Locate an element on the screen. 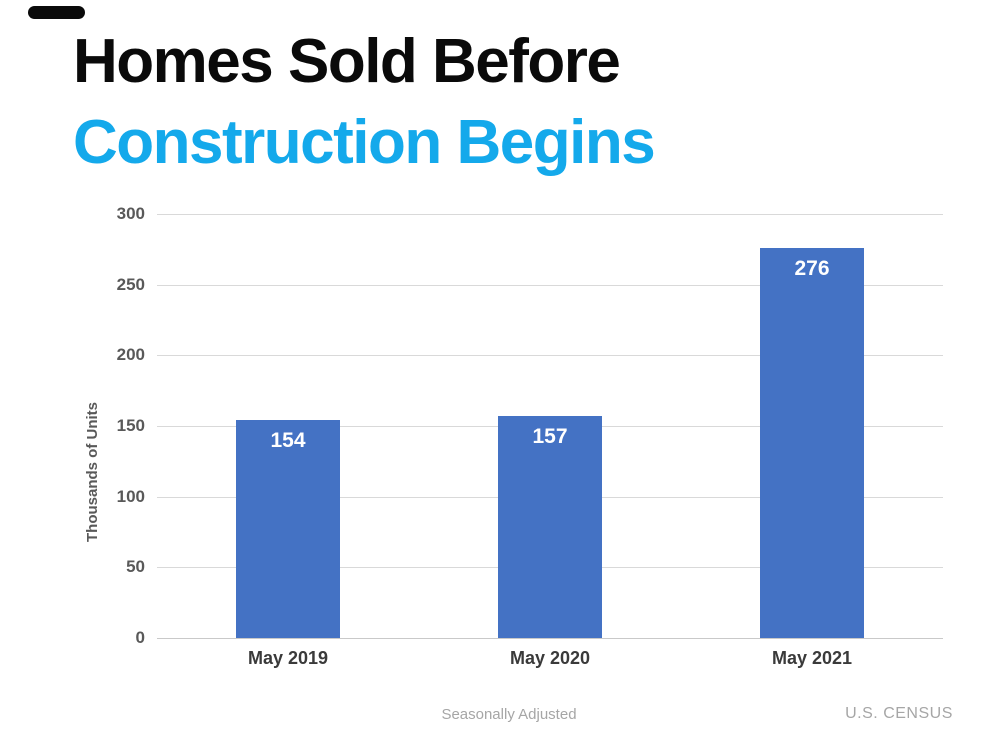 Image resolution: width=1000 pixels, height=750 pixels. slide-title-line2: Construction Begins is located at coordinates (364, 142).